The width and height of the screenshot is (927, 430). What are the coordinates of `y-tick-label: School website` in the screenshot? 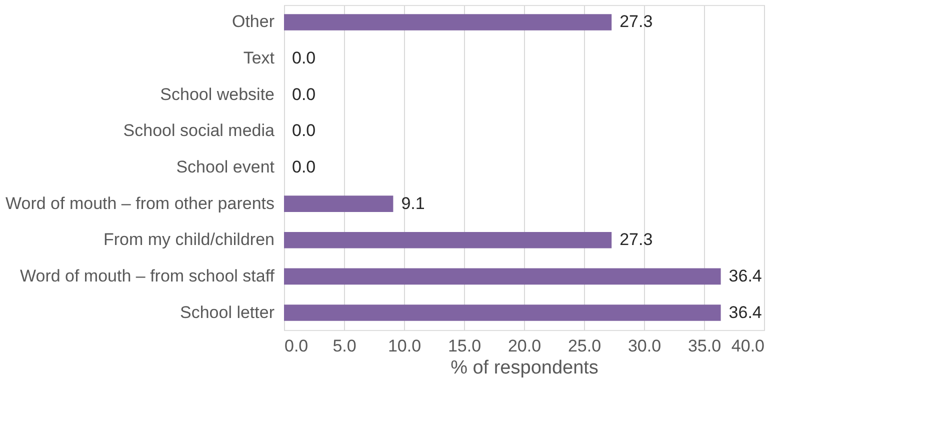 It's located at (217, 94).